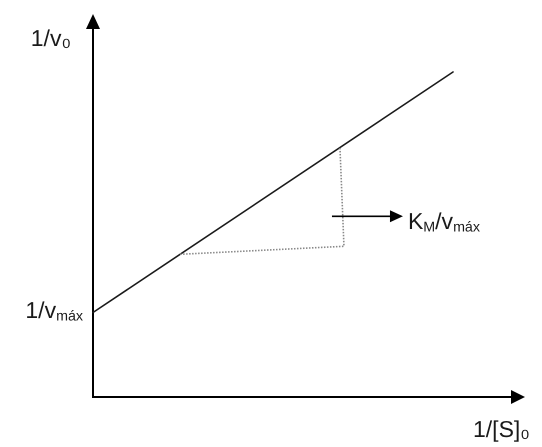  Describe the element at coordinates (50, 38) in the screenshot. I see `y-axis-title: 1/v₀` at that location.